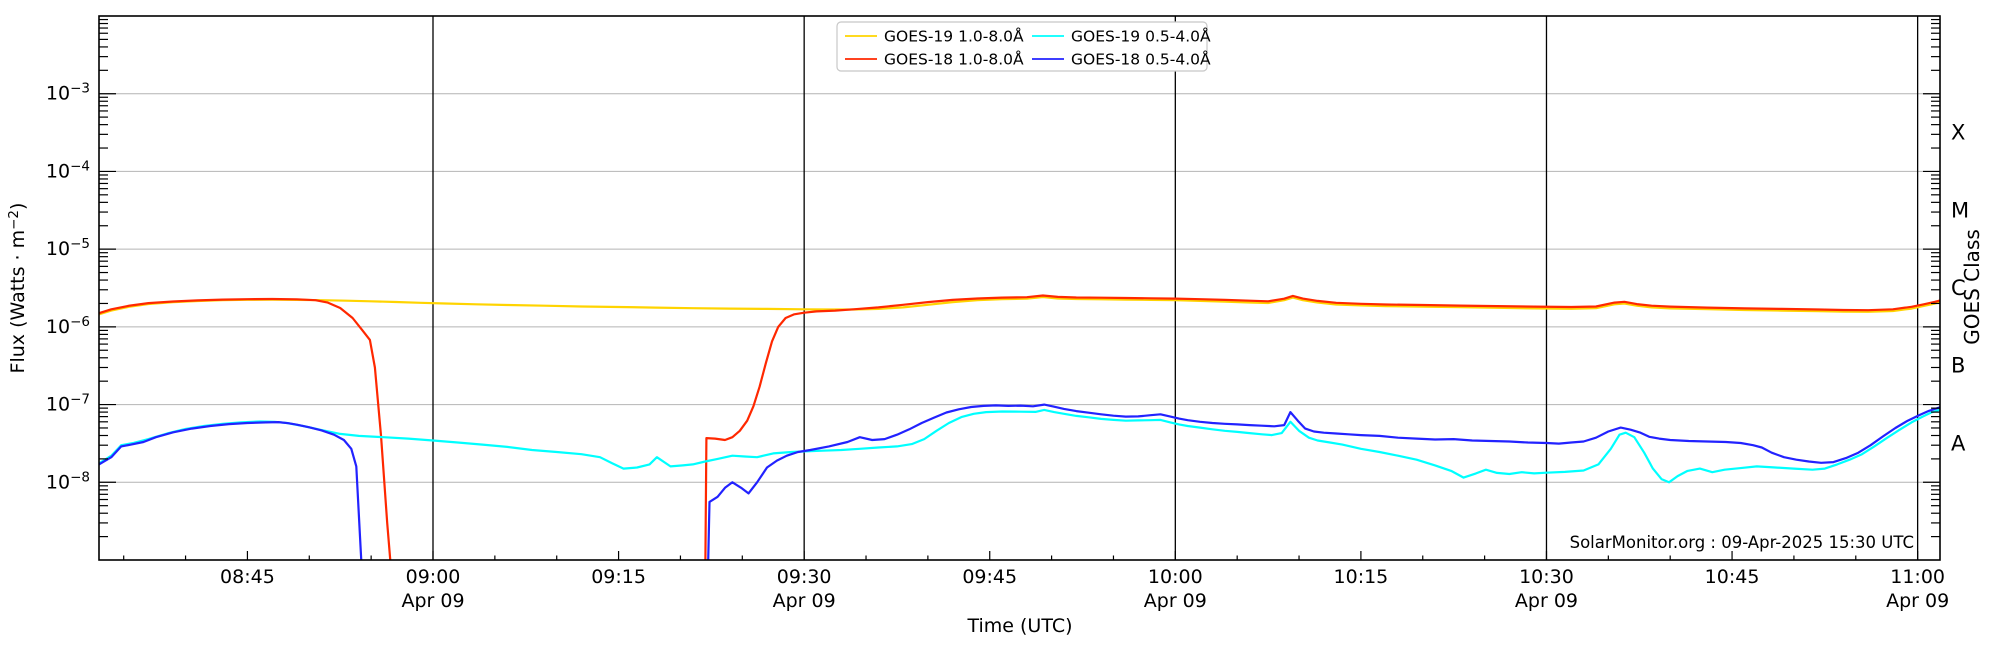  What do you see at coordinates (68, 248) in the screenshot?
I see `y-tick-label: 10⁻⁵` at bounding box center [68, 248].